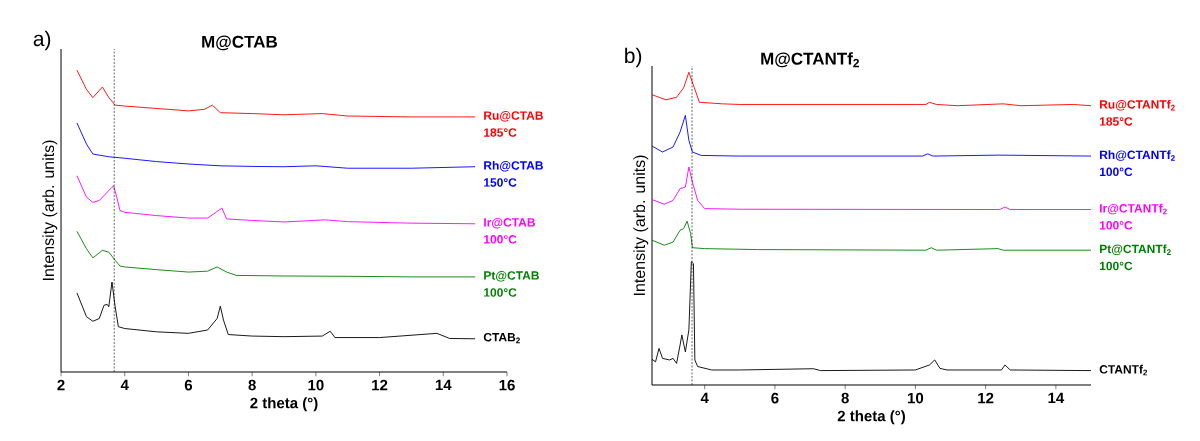 The width and height of the screenshot is (1200, 441). What do you see at coordinates (513, 124) in the screenshot?
I see `series-label: Ru@CTAB 185°C` at bounding box center [513, 124].